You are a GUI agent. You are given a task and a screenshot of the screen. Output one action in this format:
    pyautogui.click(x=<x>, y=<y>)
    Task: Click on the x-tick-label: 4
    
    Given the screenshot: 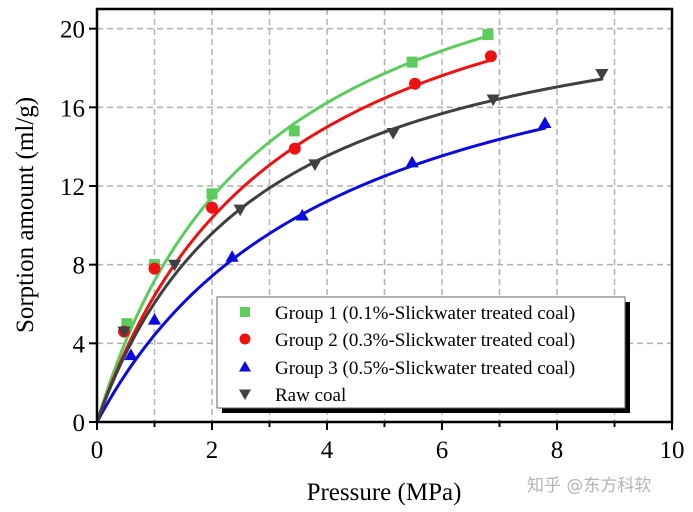 What is the action you would take?
    pyautogui.click(x=327, y=450)
    